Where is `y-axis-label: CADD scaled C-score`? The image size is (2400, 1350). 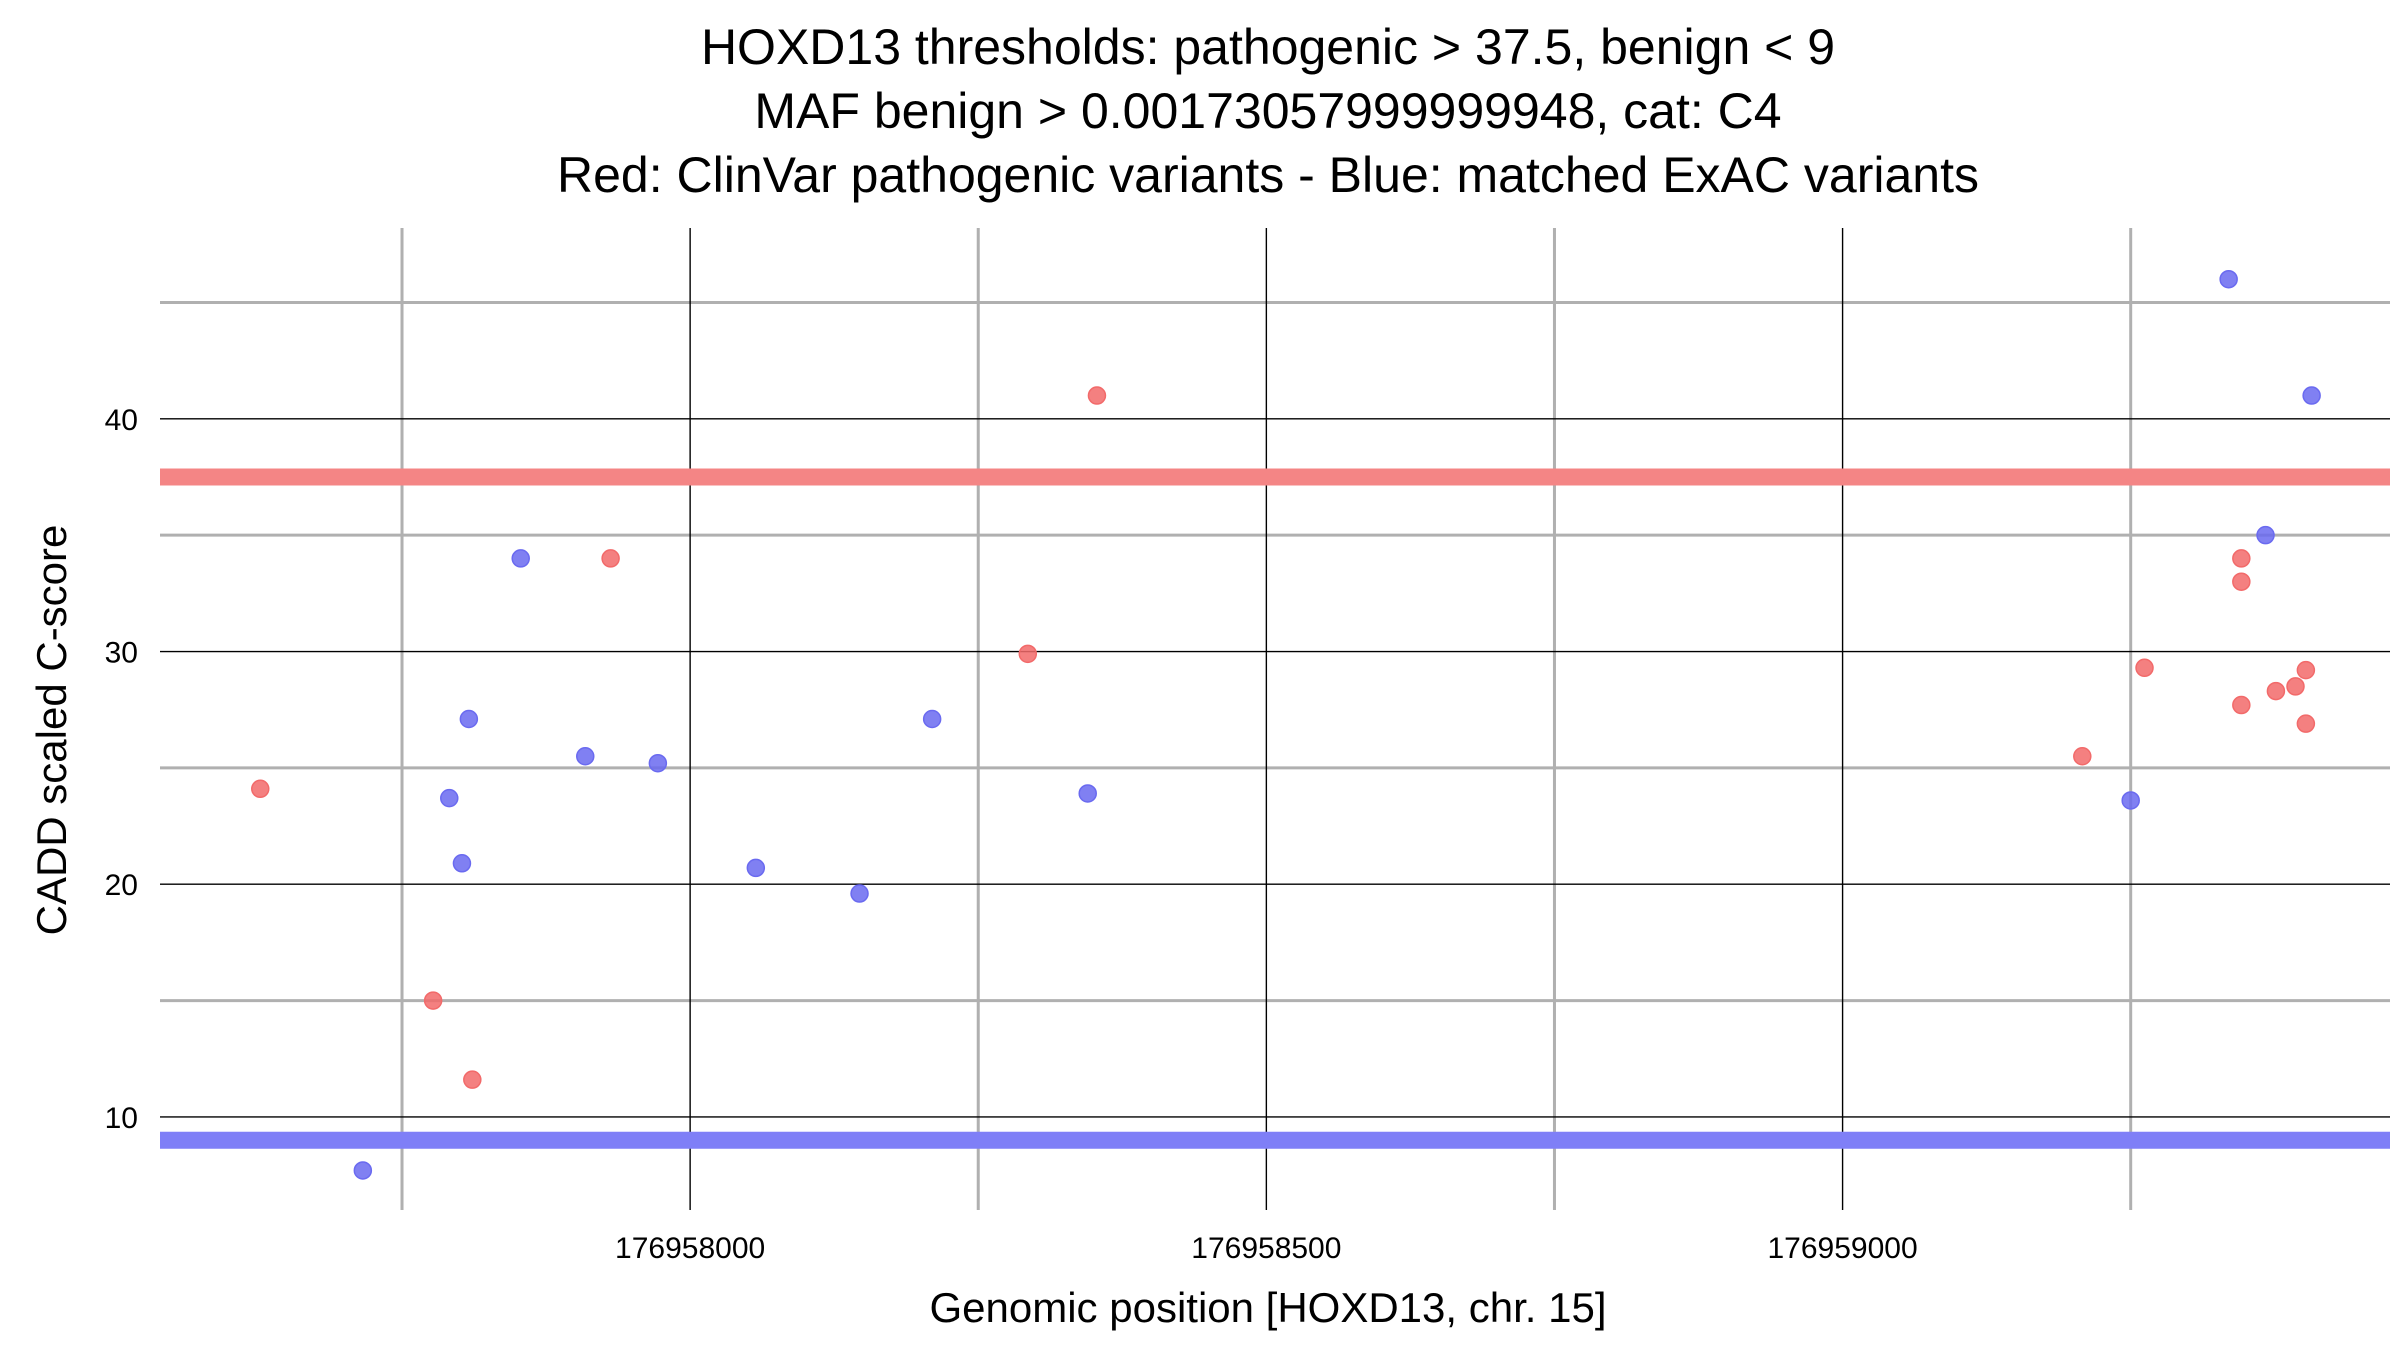 y-axis-label: CADD scaled C-score is located at coordinates (51, 730).